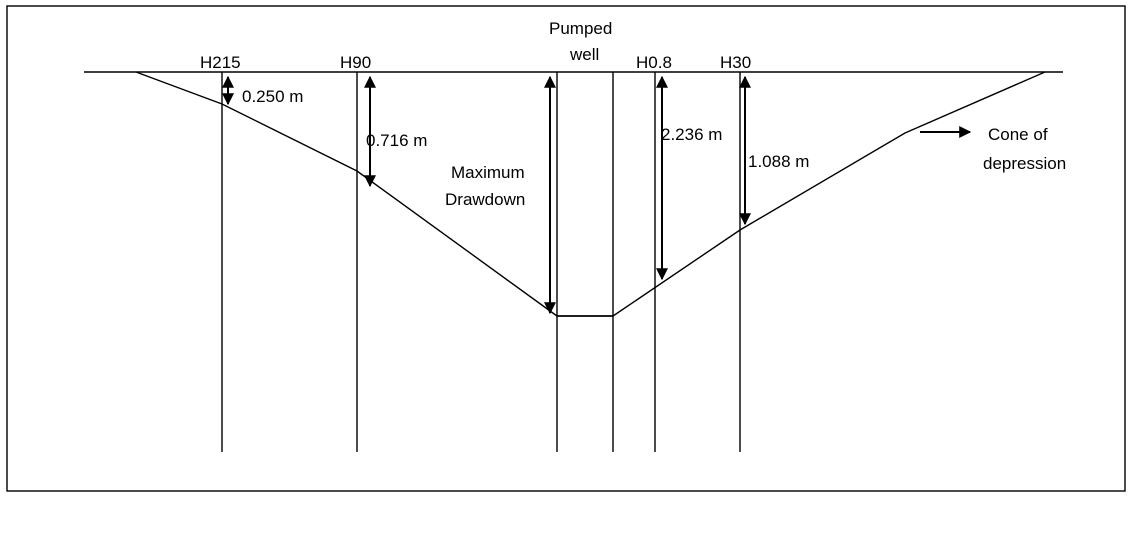  What do you see at coordinates (691, 134) in the screenshot?
I see `drawdown-value-h0-8: 2.236 m` at bounding box center [691, 134].